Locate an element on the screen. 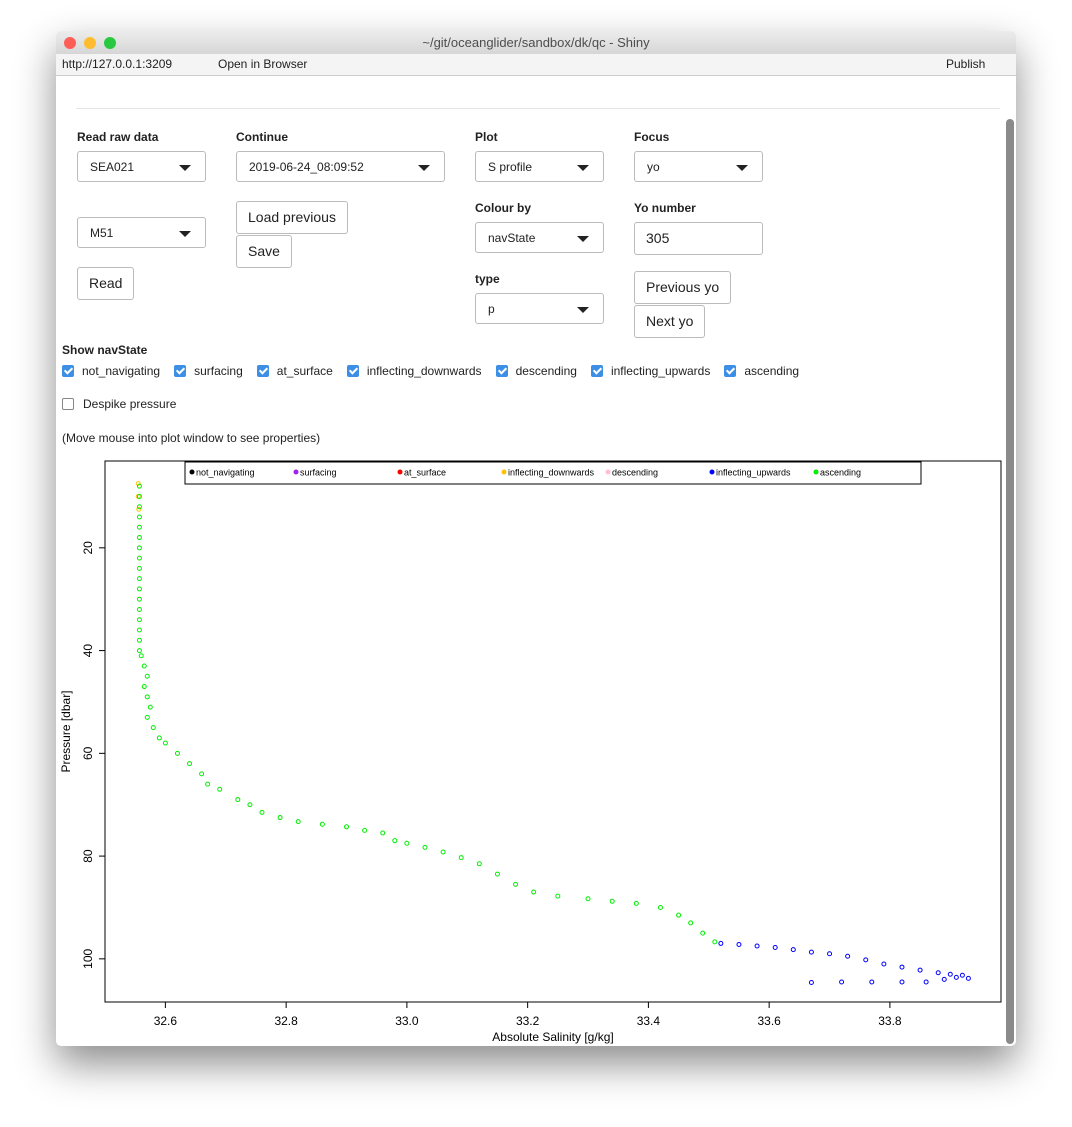  checkbox-label: descending is located at coordinates (546, 371).